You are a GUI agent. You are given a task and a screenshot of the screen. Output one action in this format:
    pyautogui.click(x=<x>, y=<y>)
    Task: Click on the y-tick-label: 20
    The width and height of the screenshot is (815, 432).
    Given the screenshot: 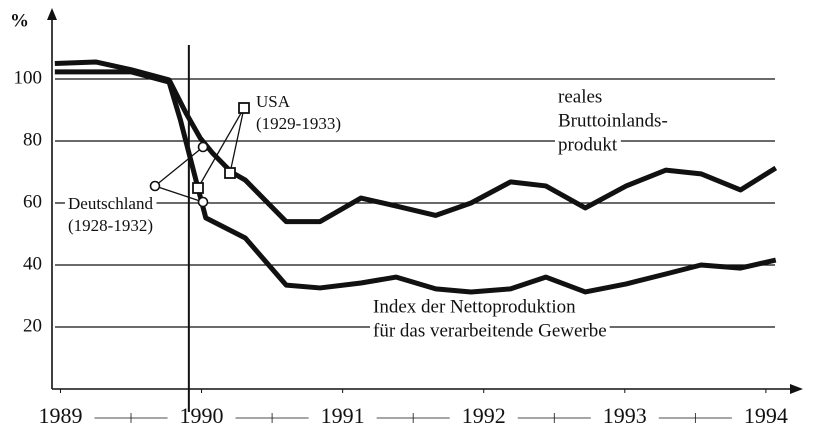 What is the action you would take?
    pyautogui.click(x=32, y=325)
    